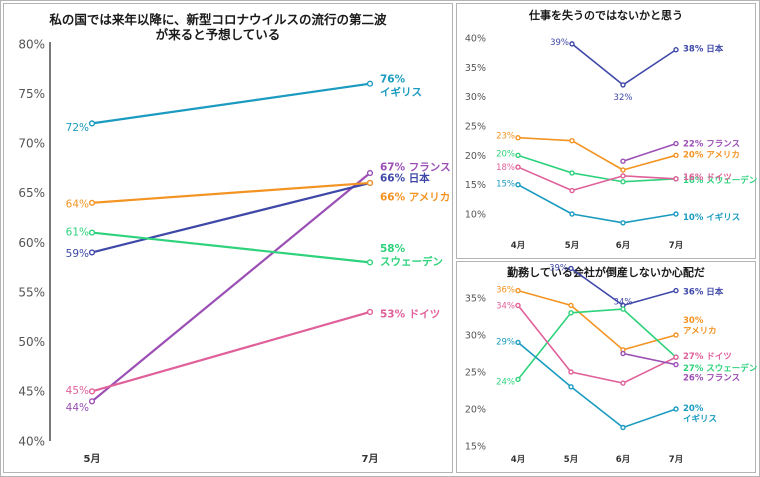  I want to click on y-tick-label: 40%, so click(31, 441).